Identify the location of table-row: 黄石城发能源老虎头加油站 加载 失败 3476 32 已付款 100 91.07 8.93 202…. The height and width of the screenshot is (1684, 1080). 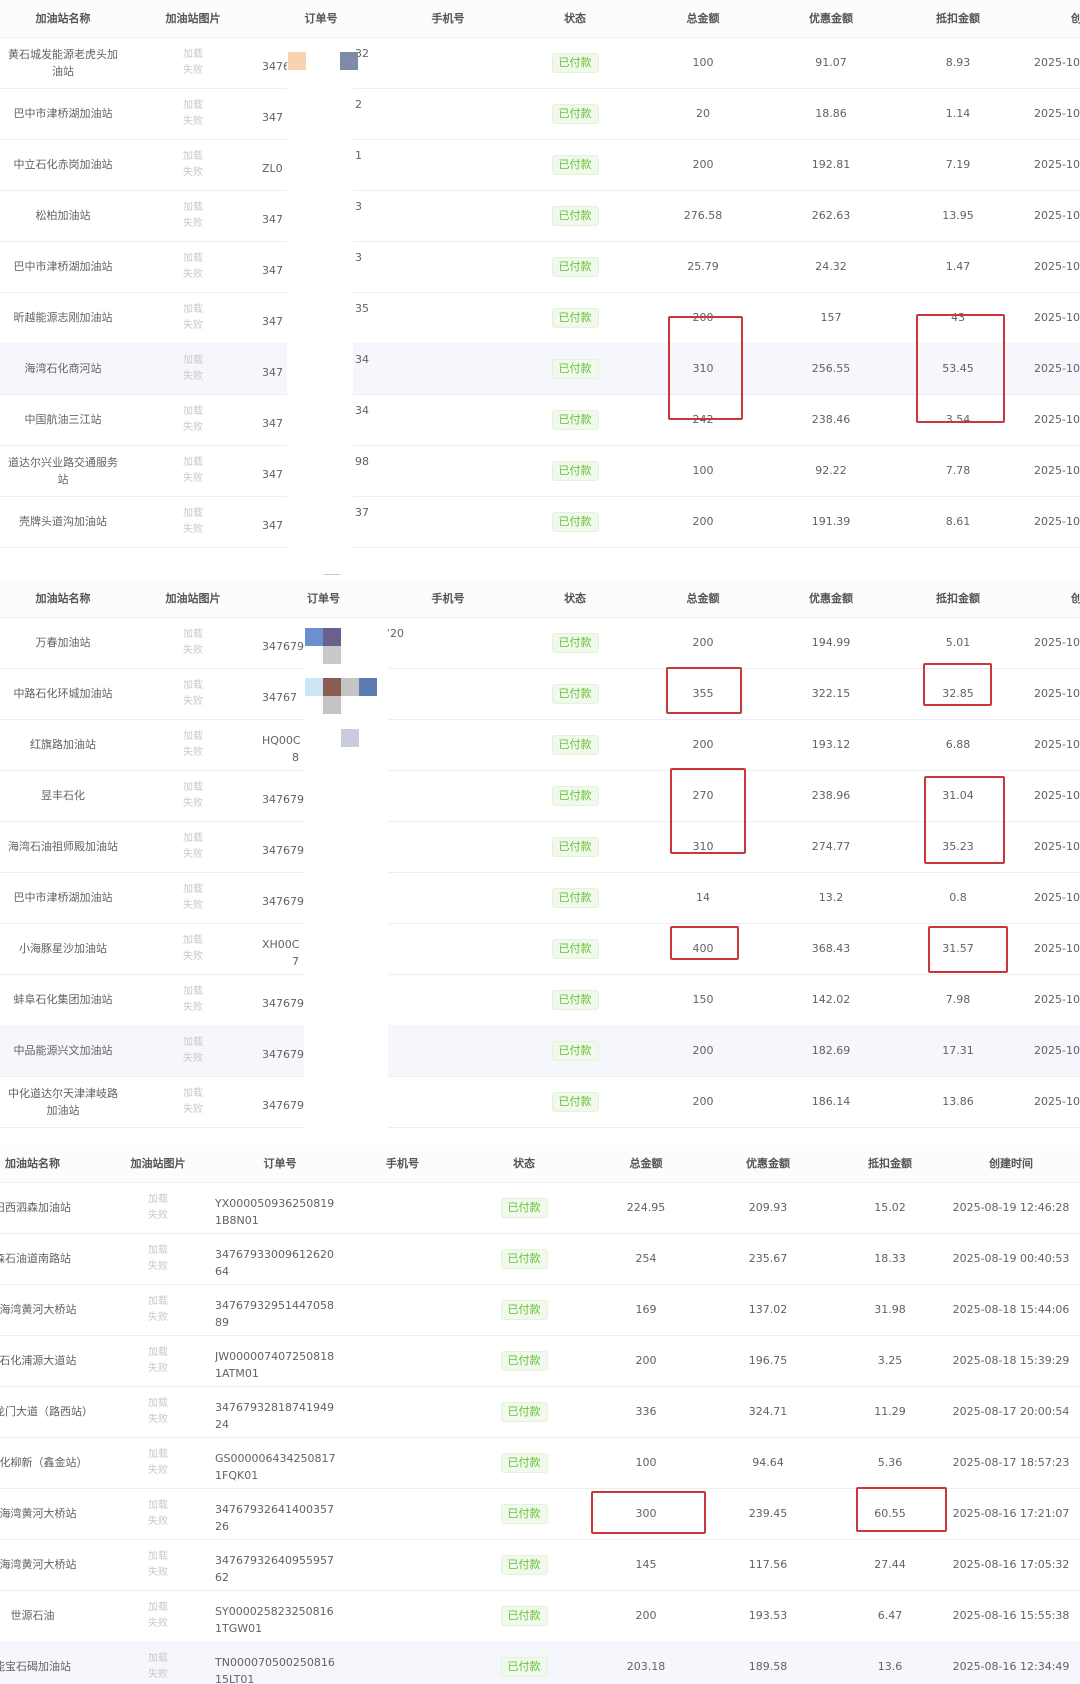
(540, 63).